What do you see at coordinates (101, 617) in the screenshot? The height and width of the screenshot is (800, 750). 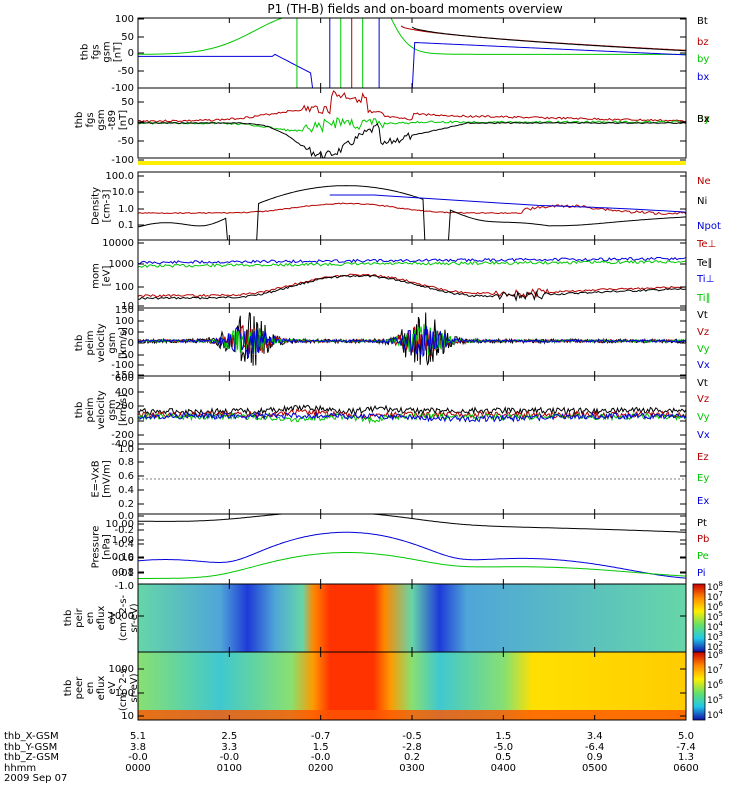 I see `y-axis-label: thb peir en eflux eV (cm^2-s-sr-eV)` at bounding box center [101, 617].